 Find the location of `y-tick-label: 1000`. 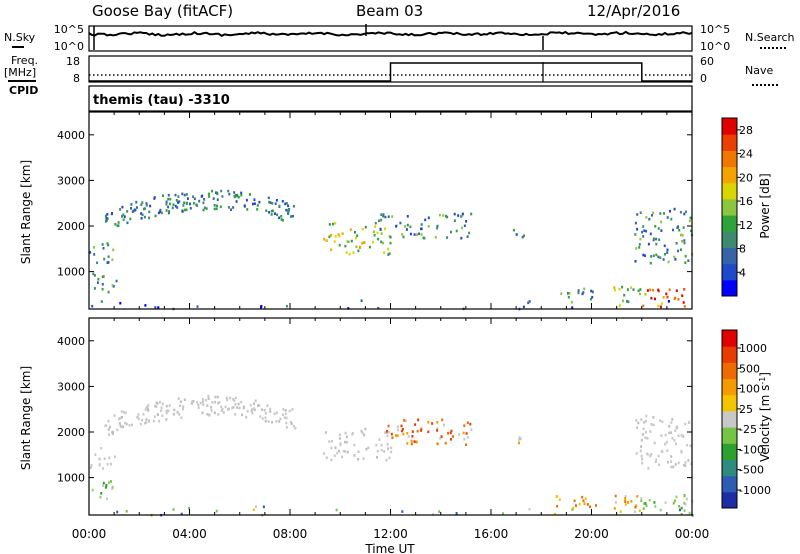

y-tick-label: 1000 is located at coordinates (71, 478).